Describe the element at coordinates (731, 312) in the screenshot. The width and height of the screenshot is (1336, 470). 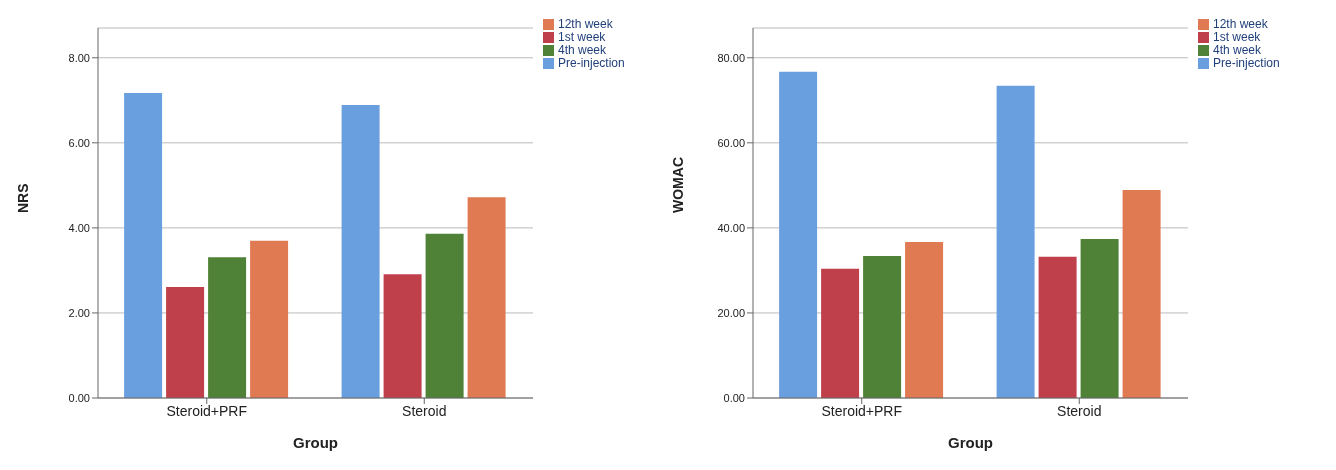
I see `y-tick-label: 20.00` at that location.